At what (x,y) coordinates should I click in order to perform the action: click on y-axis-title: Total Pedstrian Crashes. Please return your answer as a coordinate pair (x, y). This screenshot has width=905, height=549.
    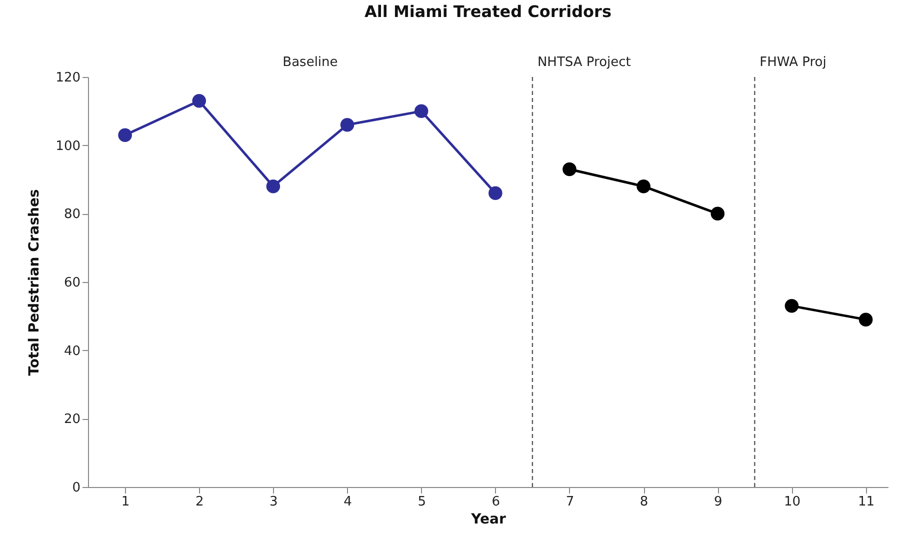
    Looking at the image, I should click on (34, 282).